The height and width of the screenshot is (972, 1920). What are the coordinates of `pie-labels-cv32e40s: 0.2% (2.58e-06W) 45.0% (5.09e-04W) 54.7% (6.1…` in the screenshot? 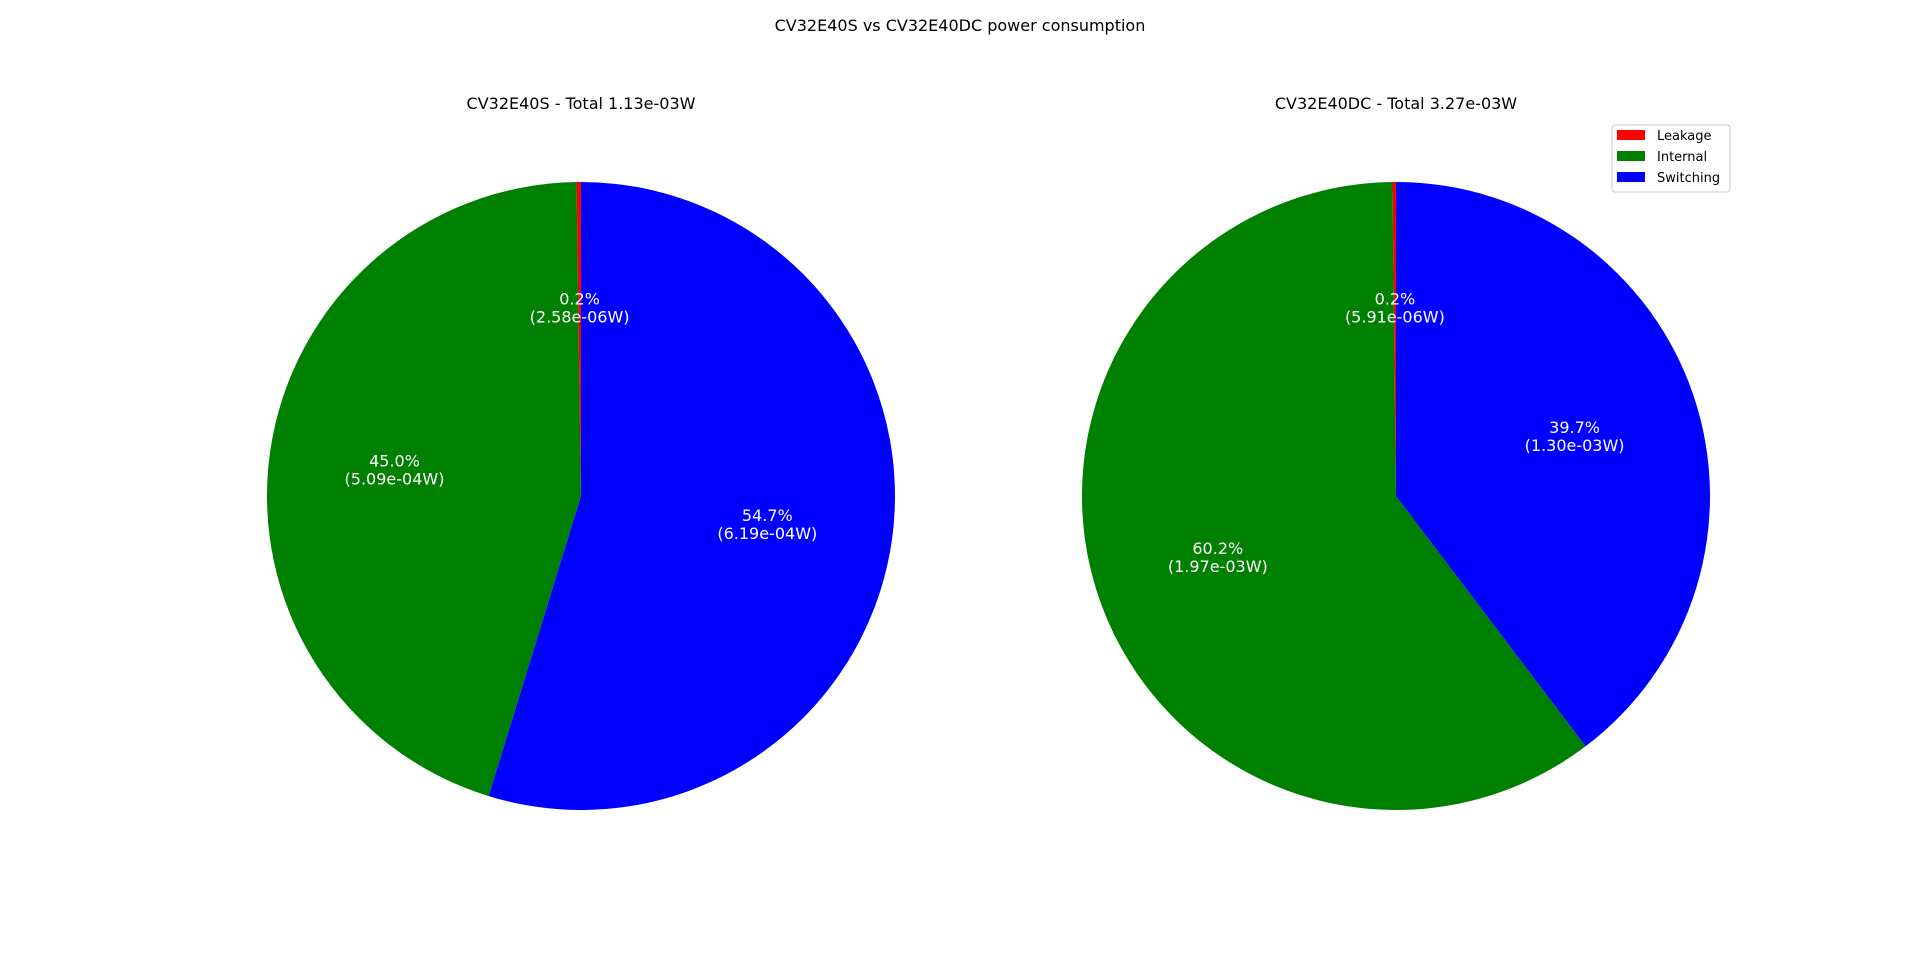 It's located at (581, 416).